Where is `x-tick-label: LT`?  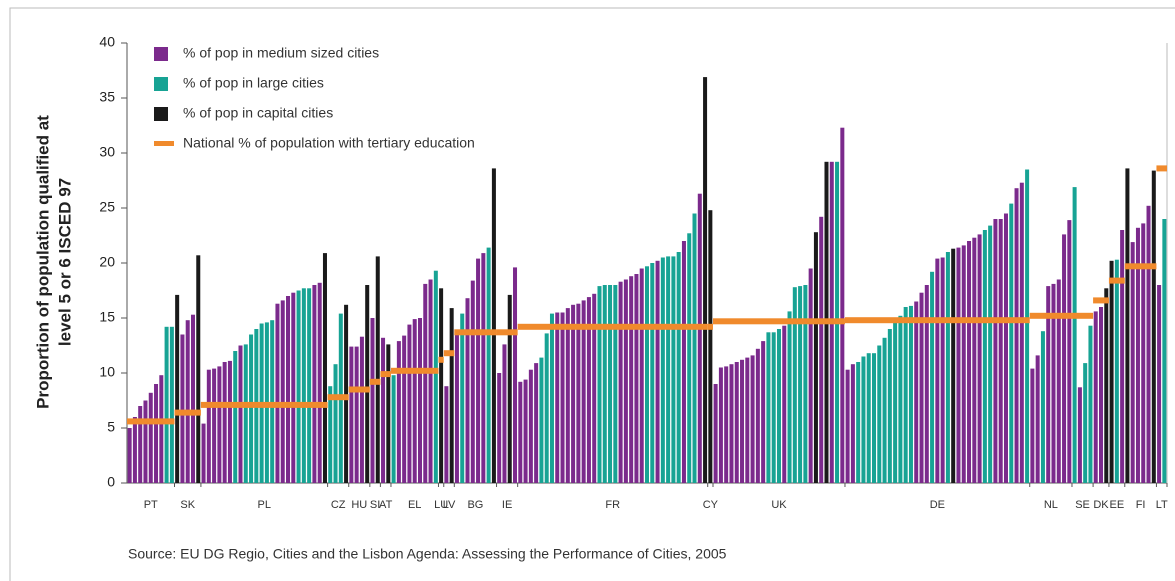
x-tick-label: LT is located at coordinates (1162, 505).